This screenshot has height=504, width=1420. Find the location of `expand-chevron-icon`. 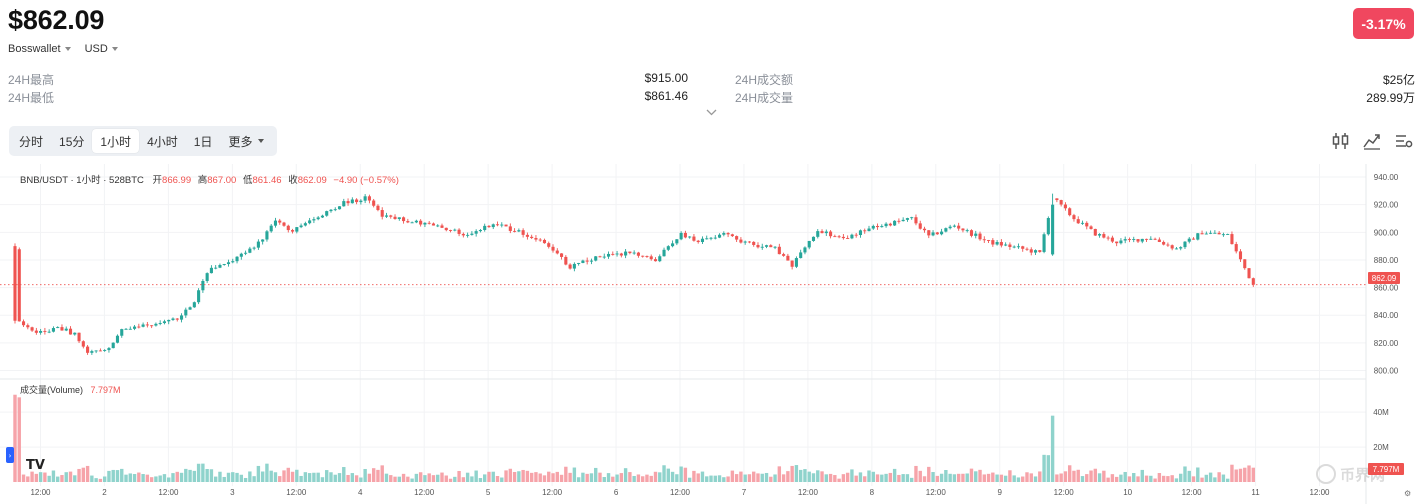

expand-chevron-icon is located at coordinates (711, 112).